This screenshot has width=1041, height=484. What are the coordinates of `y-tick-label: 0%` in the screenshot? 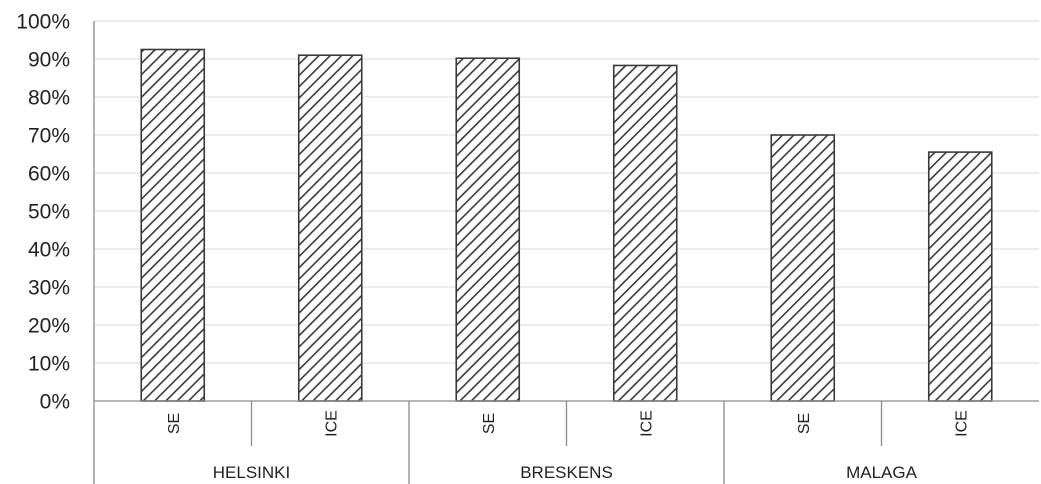 It's located at (55, 402).